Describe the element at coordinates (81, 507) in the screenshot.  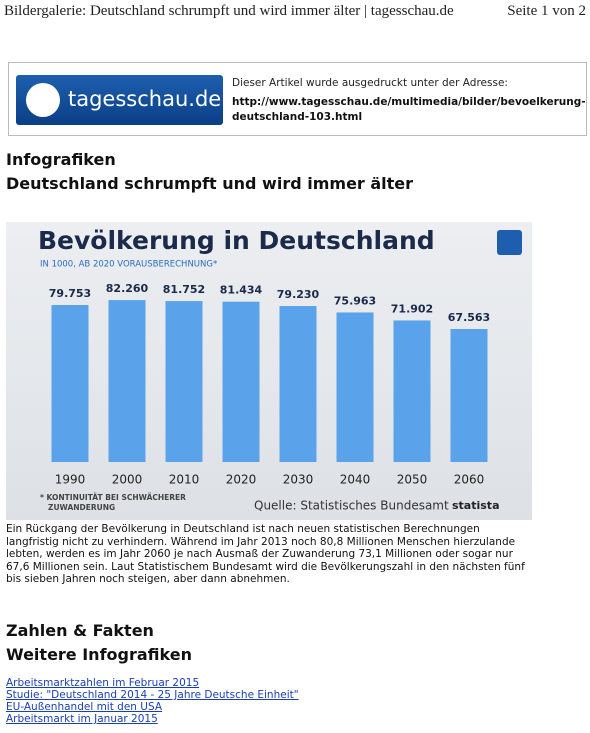
I see `footnote: ZUWANDERUNG` at that location.